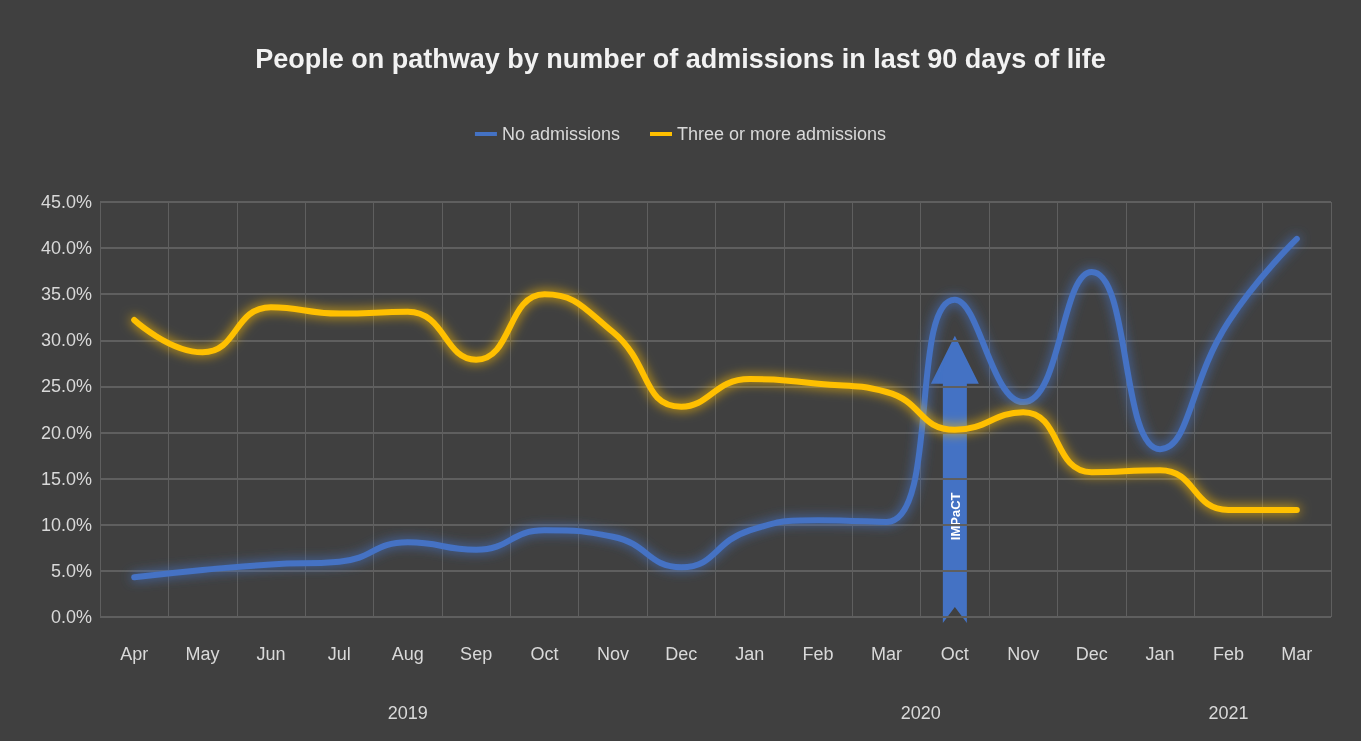 This screenshot has height=741, width=1361. Describe the element at coordinates (66, 524) in the screenshot. I see `y-tick-label: 10.0%` at that location.